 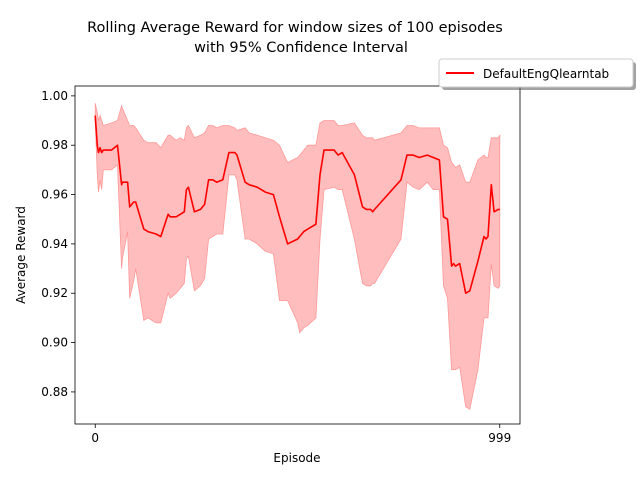 I want to click on x-axis-label: Episode, so click(x=296, y=458).